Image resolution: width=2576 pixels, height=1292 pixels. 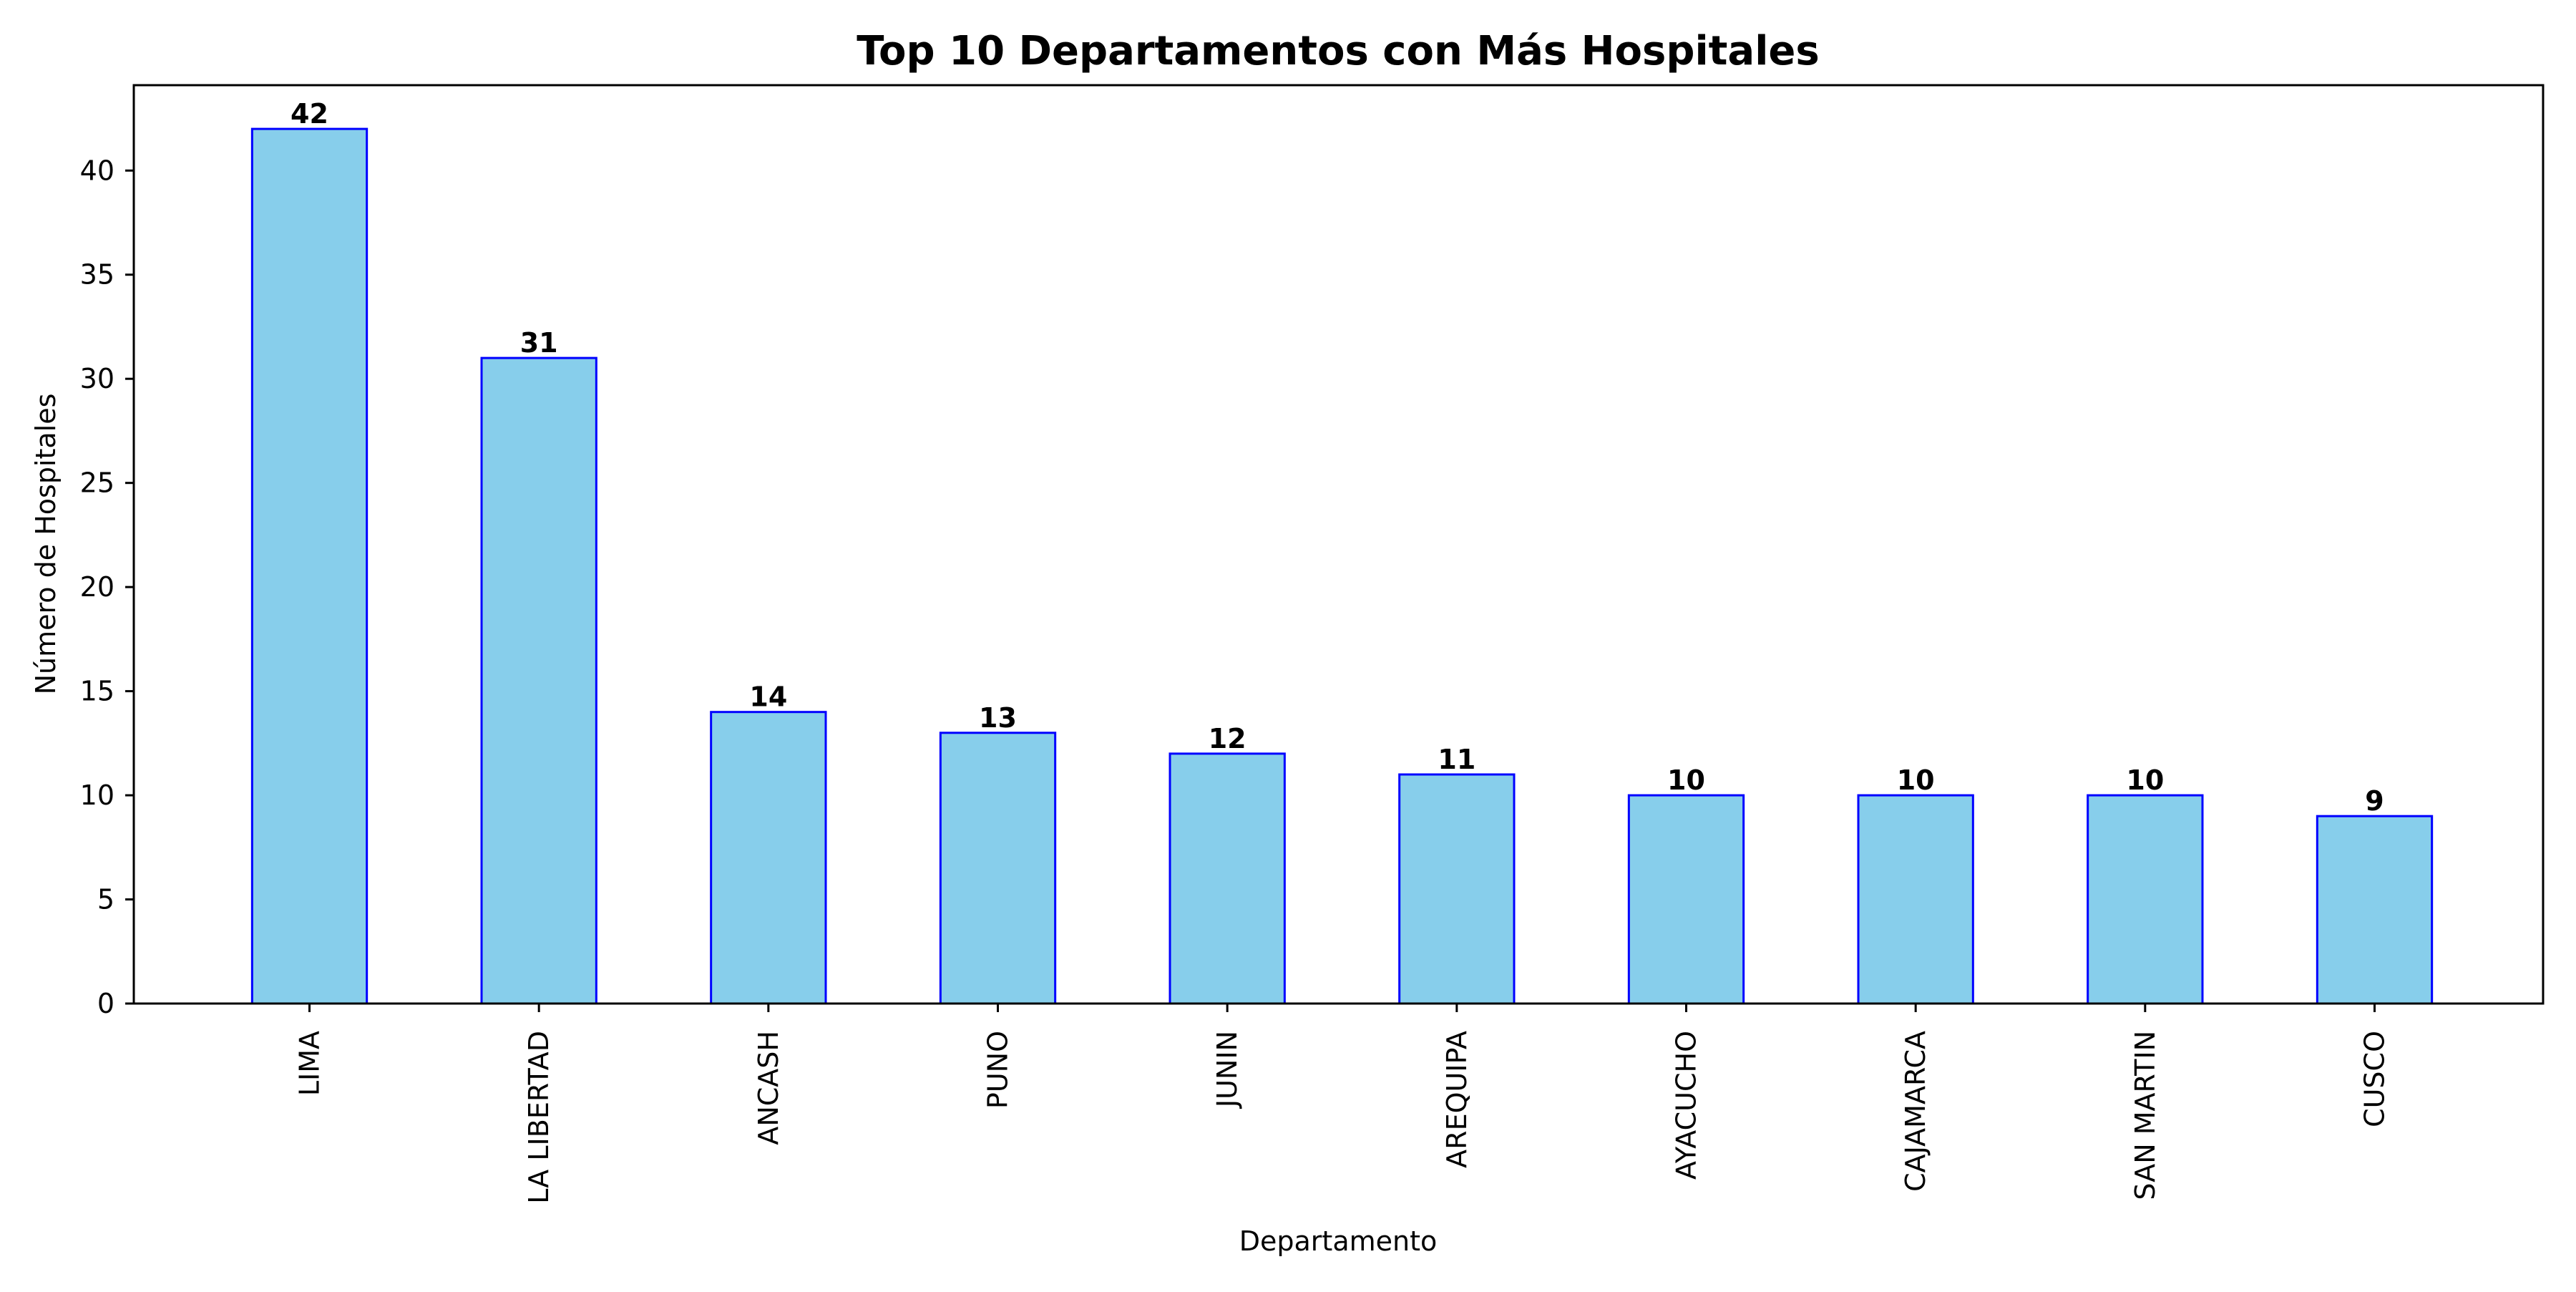 I want to click on x-tick-label: SAN MARTIN, so click(x=2145, y=1115).